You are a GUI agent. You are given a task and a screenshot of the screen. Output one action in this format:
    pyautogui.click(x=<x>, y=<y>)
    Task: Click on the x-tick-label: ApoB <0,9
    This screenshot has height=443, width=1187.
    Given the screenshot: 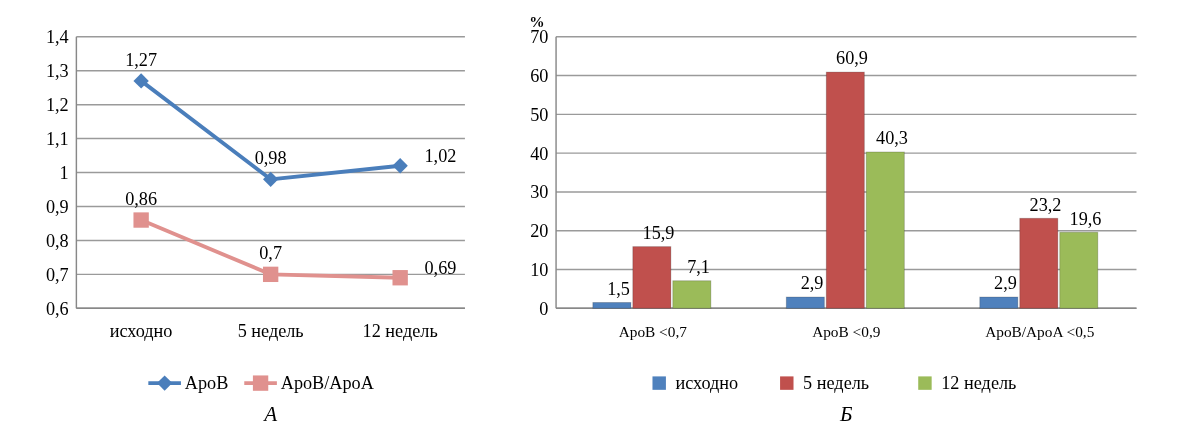 What is the action you would take?
    pyautogui.click(x=846, y=332)
    